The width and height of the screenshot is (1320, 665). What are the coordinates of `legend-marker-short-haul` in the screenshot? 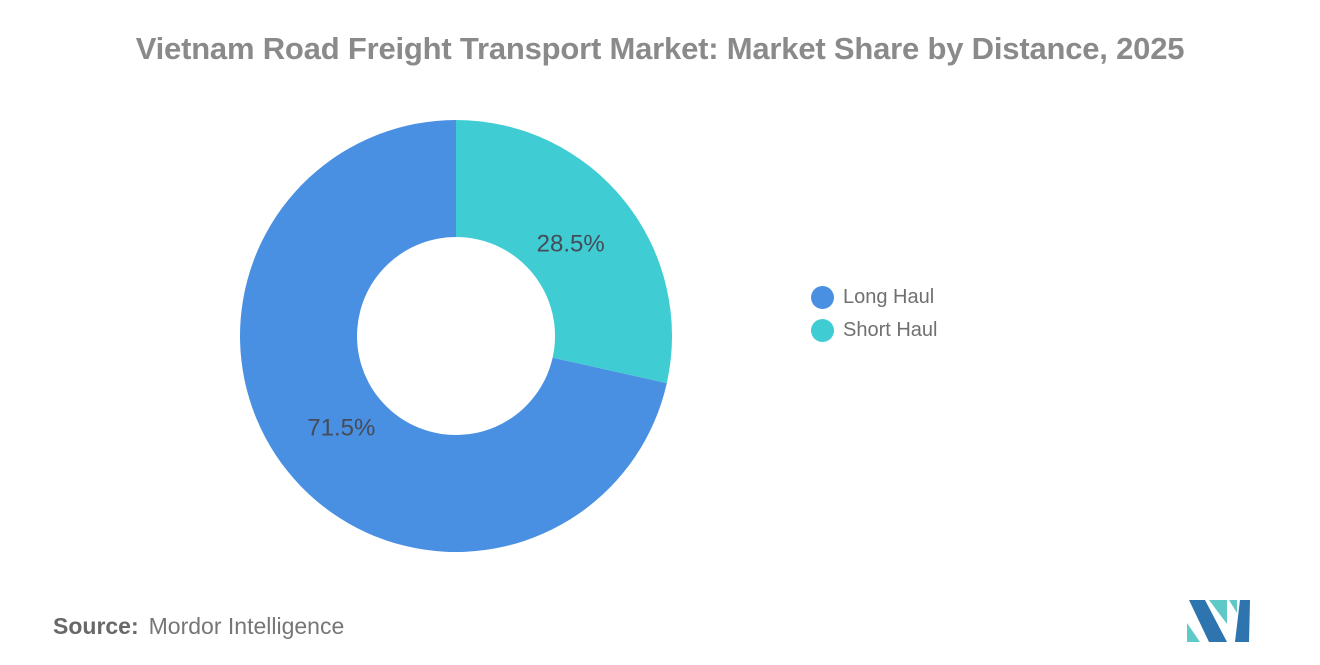 It's located at (822, 330).